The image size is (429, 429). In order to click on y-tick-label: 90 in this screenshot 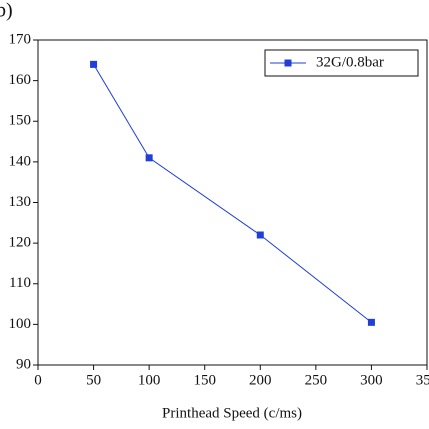, I will do `click(23, 364)`.